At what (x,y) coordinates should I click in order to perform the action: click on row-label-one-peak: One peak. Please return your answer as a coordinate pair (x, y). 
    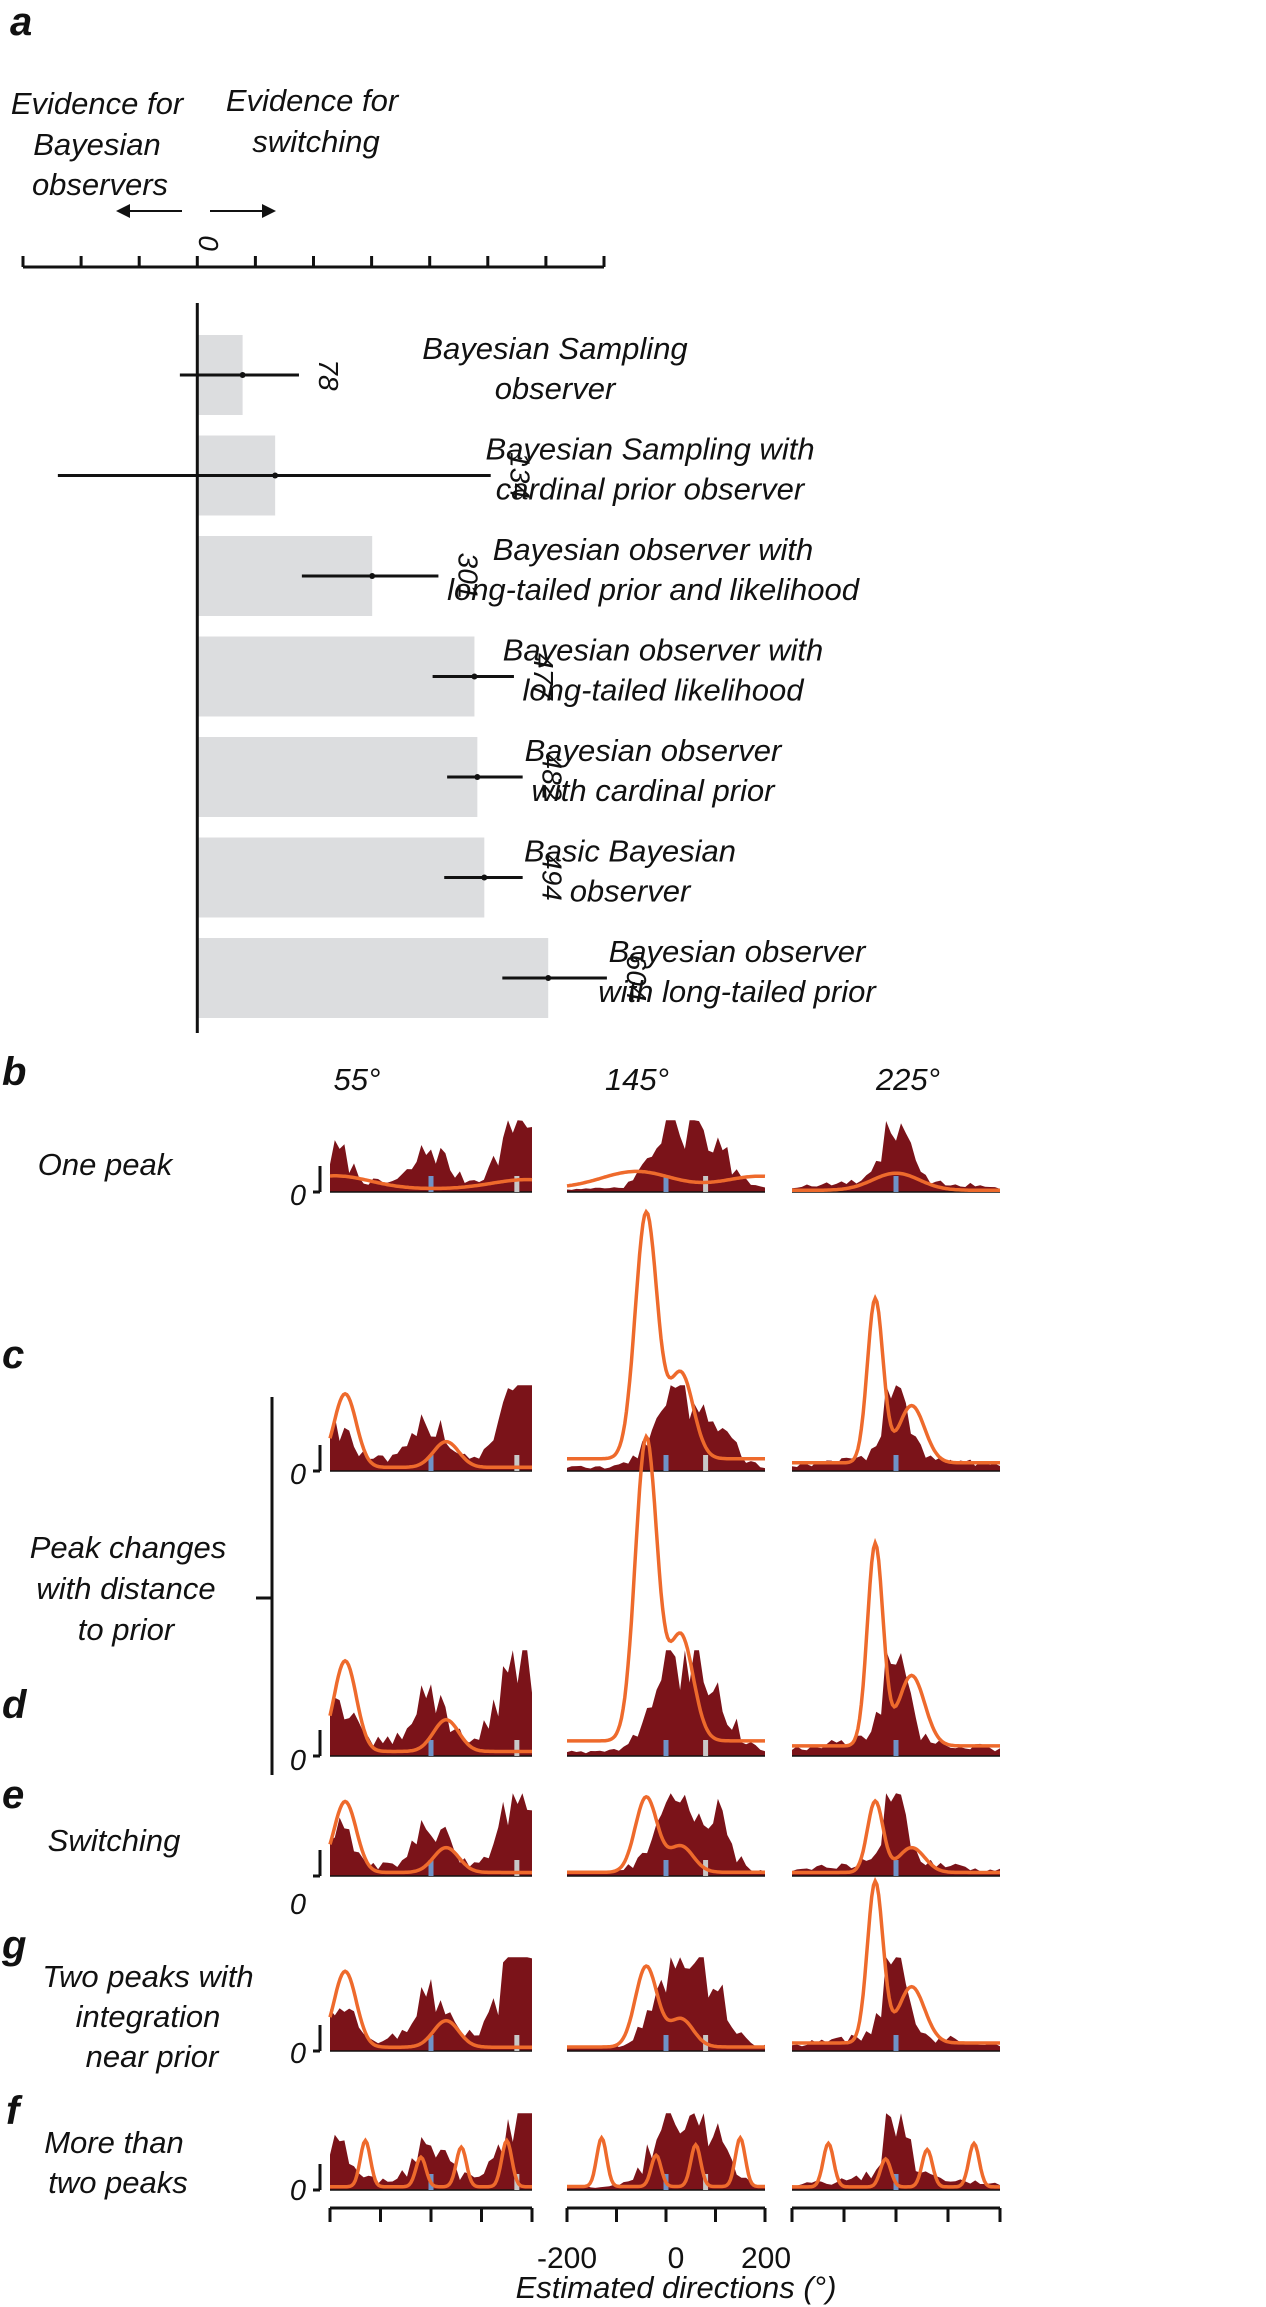
    Looking at the image, I should click on (106, 1164).